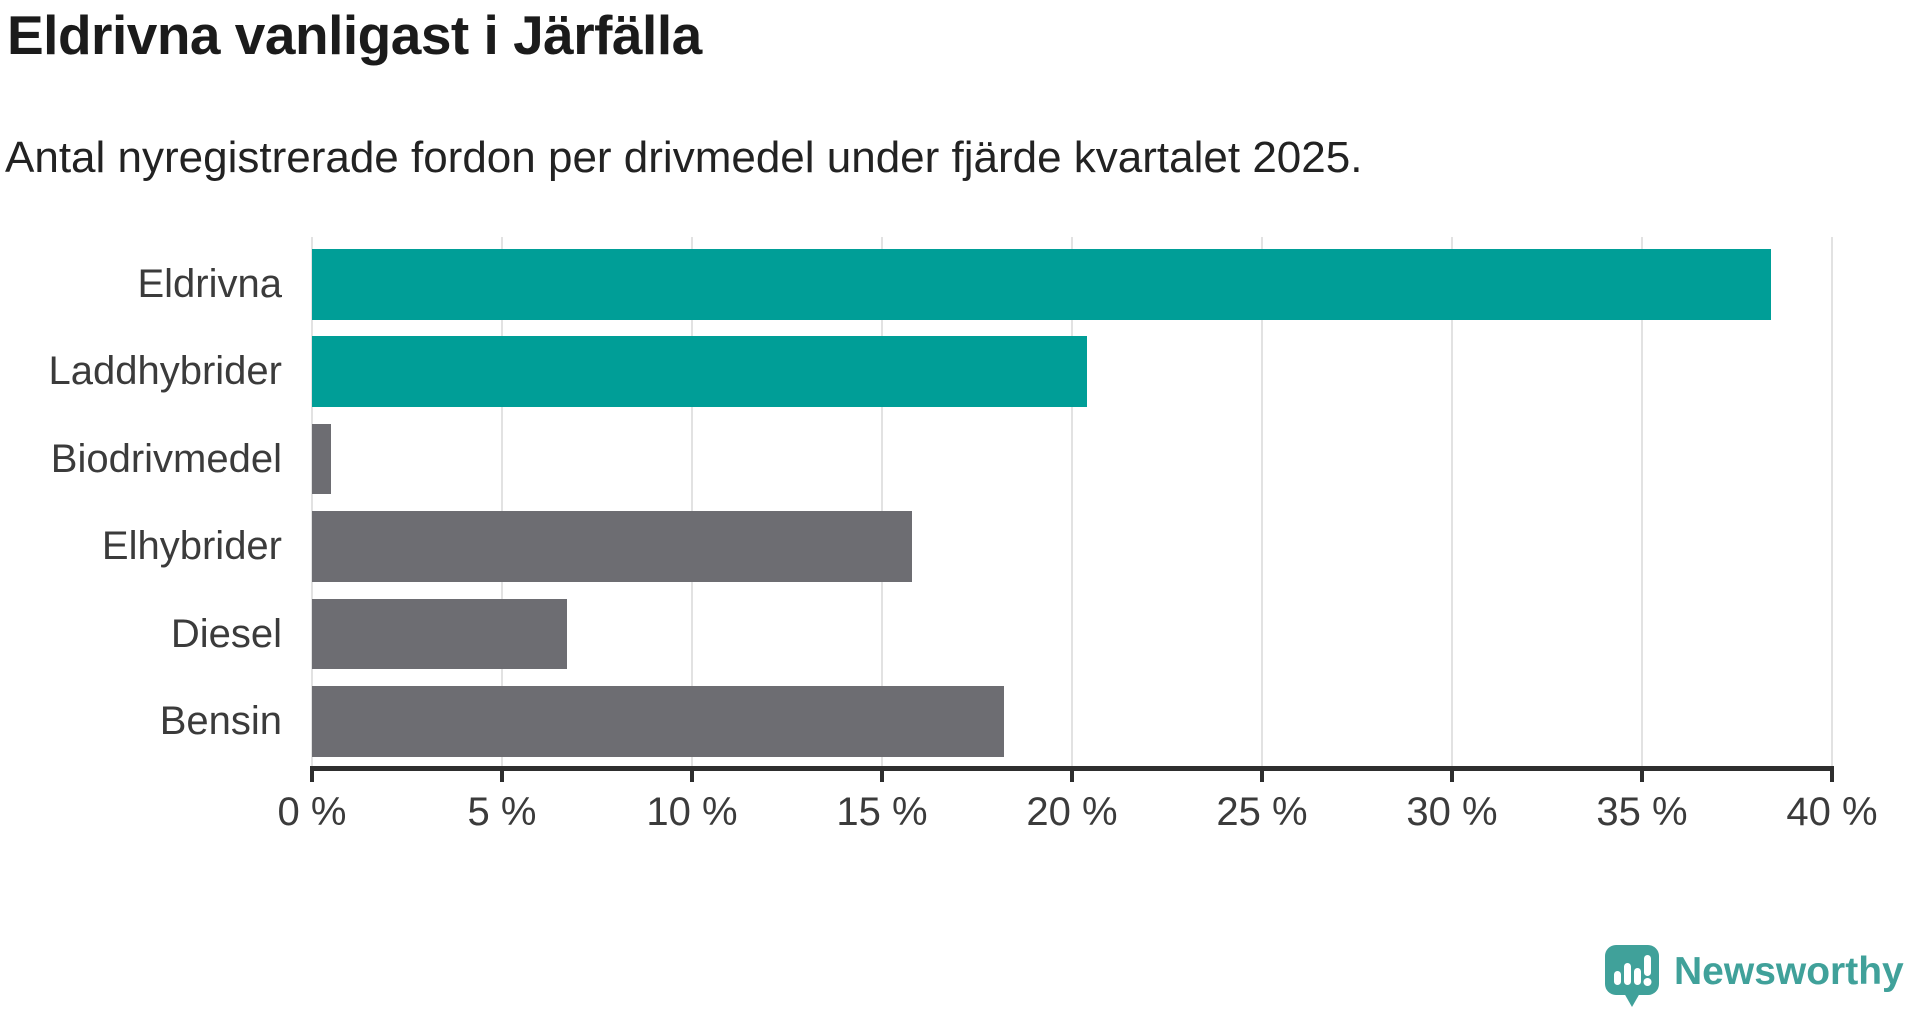  Describe the element at coordinates (692, 812) in the screenshot. I see `x-axis-tick-label: 10 %` at that location.